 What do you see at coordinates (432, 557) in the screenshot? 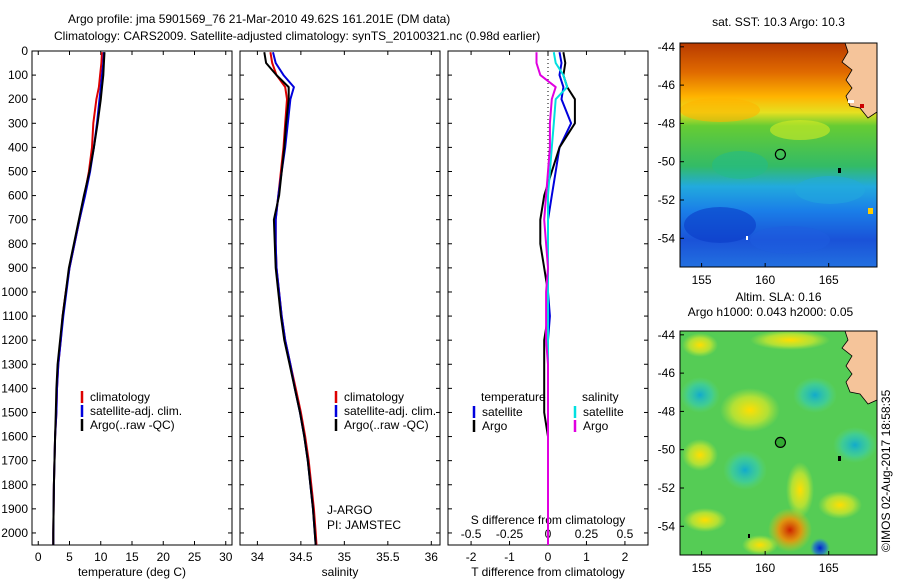
I see `x-tick-label: 36` at bounding box center [432, 557].